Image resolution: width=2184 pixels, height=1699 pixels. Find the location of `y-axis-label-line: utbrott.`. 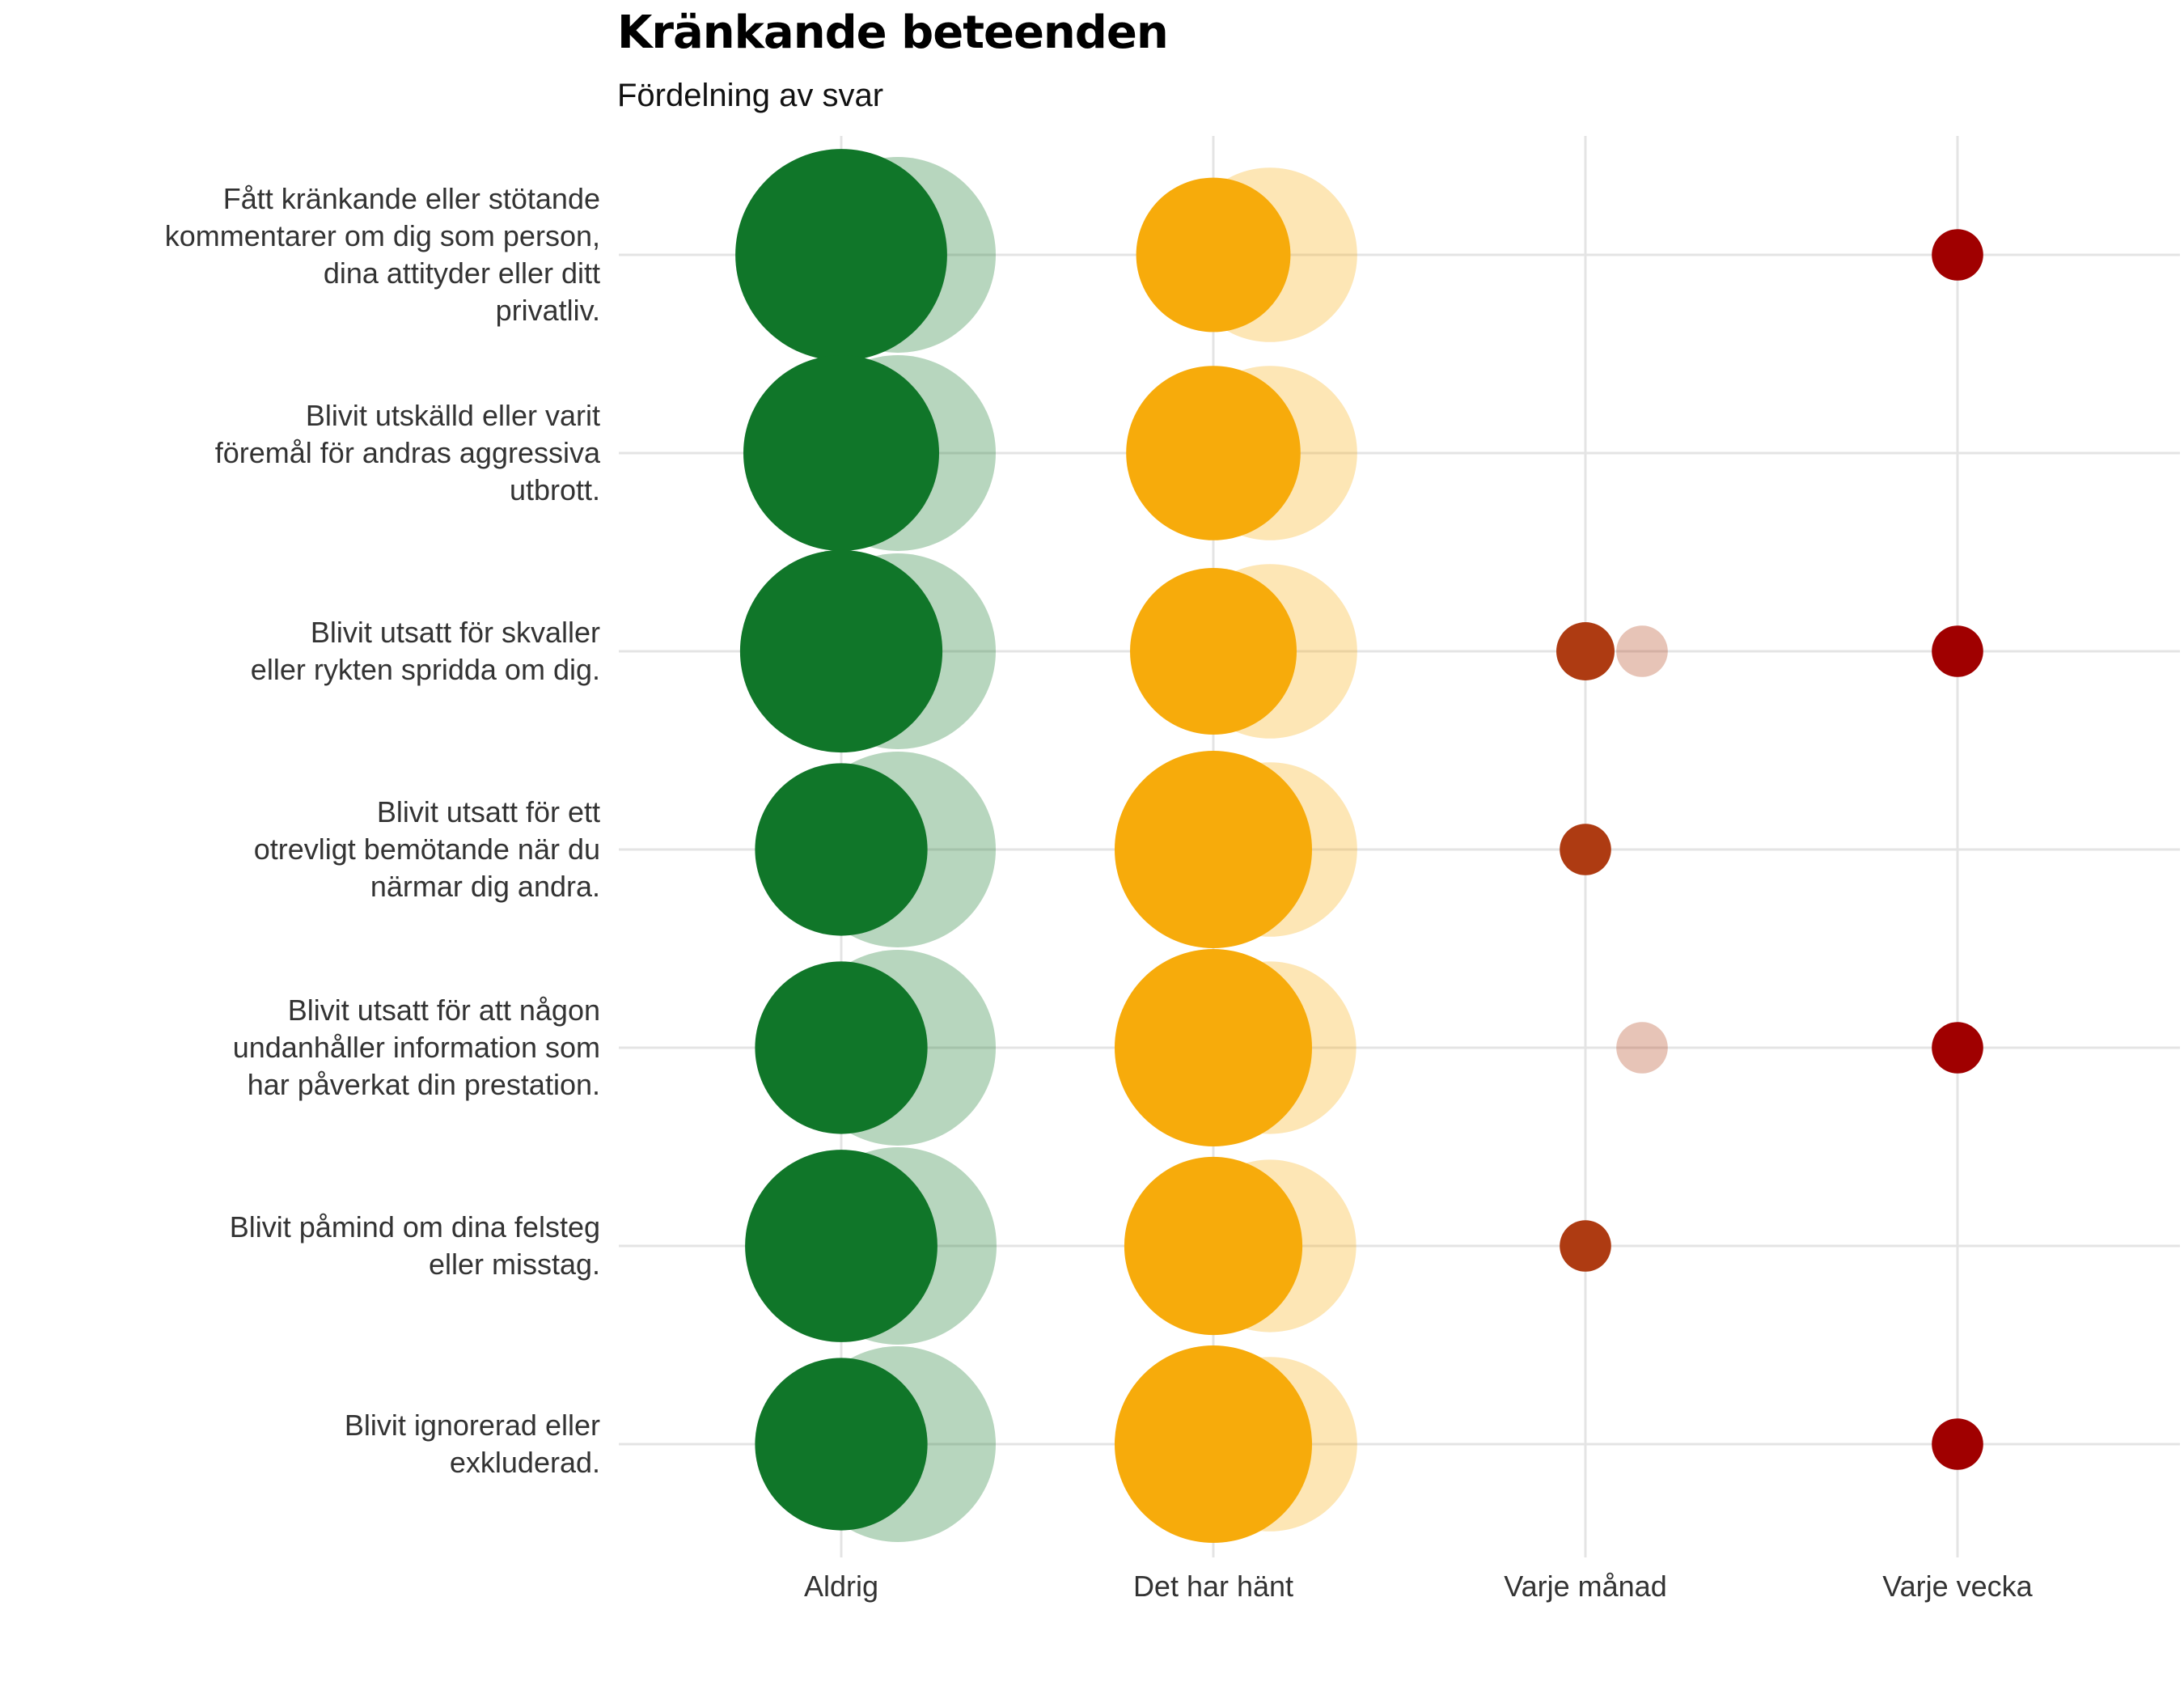

y-axis-label-line: utbrott. is located at coordinates (554, 489).